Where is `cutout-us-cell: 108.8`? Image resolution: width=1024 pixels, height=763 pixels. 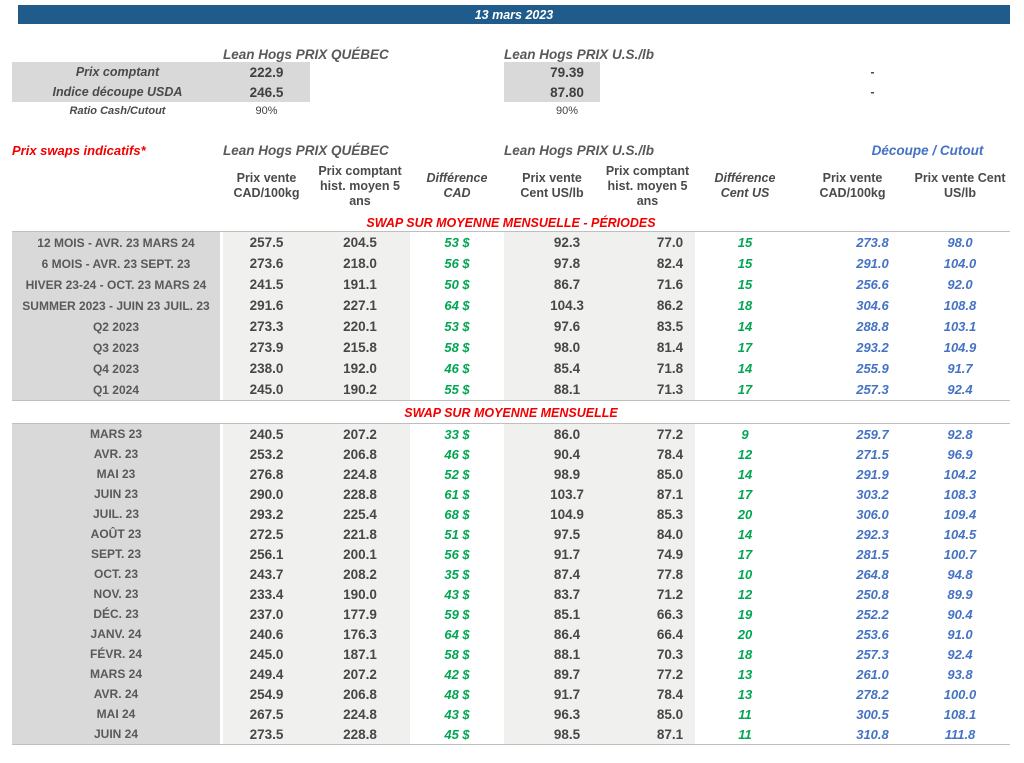
cutout-us-cell: 108.8 is located at coordinates (960, 305).